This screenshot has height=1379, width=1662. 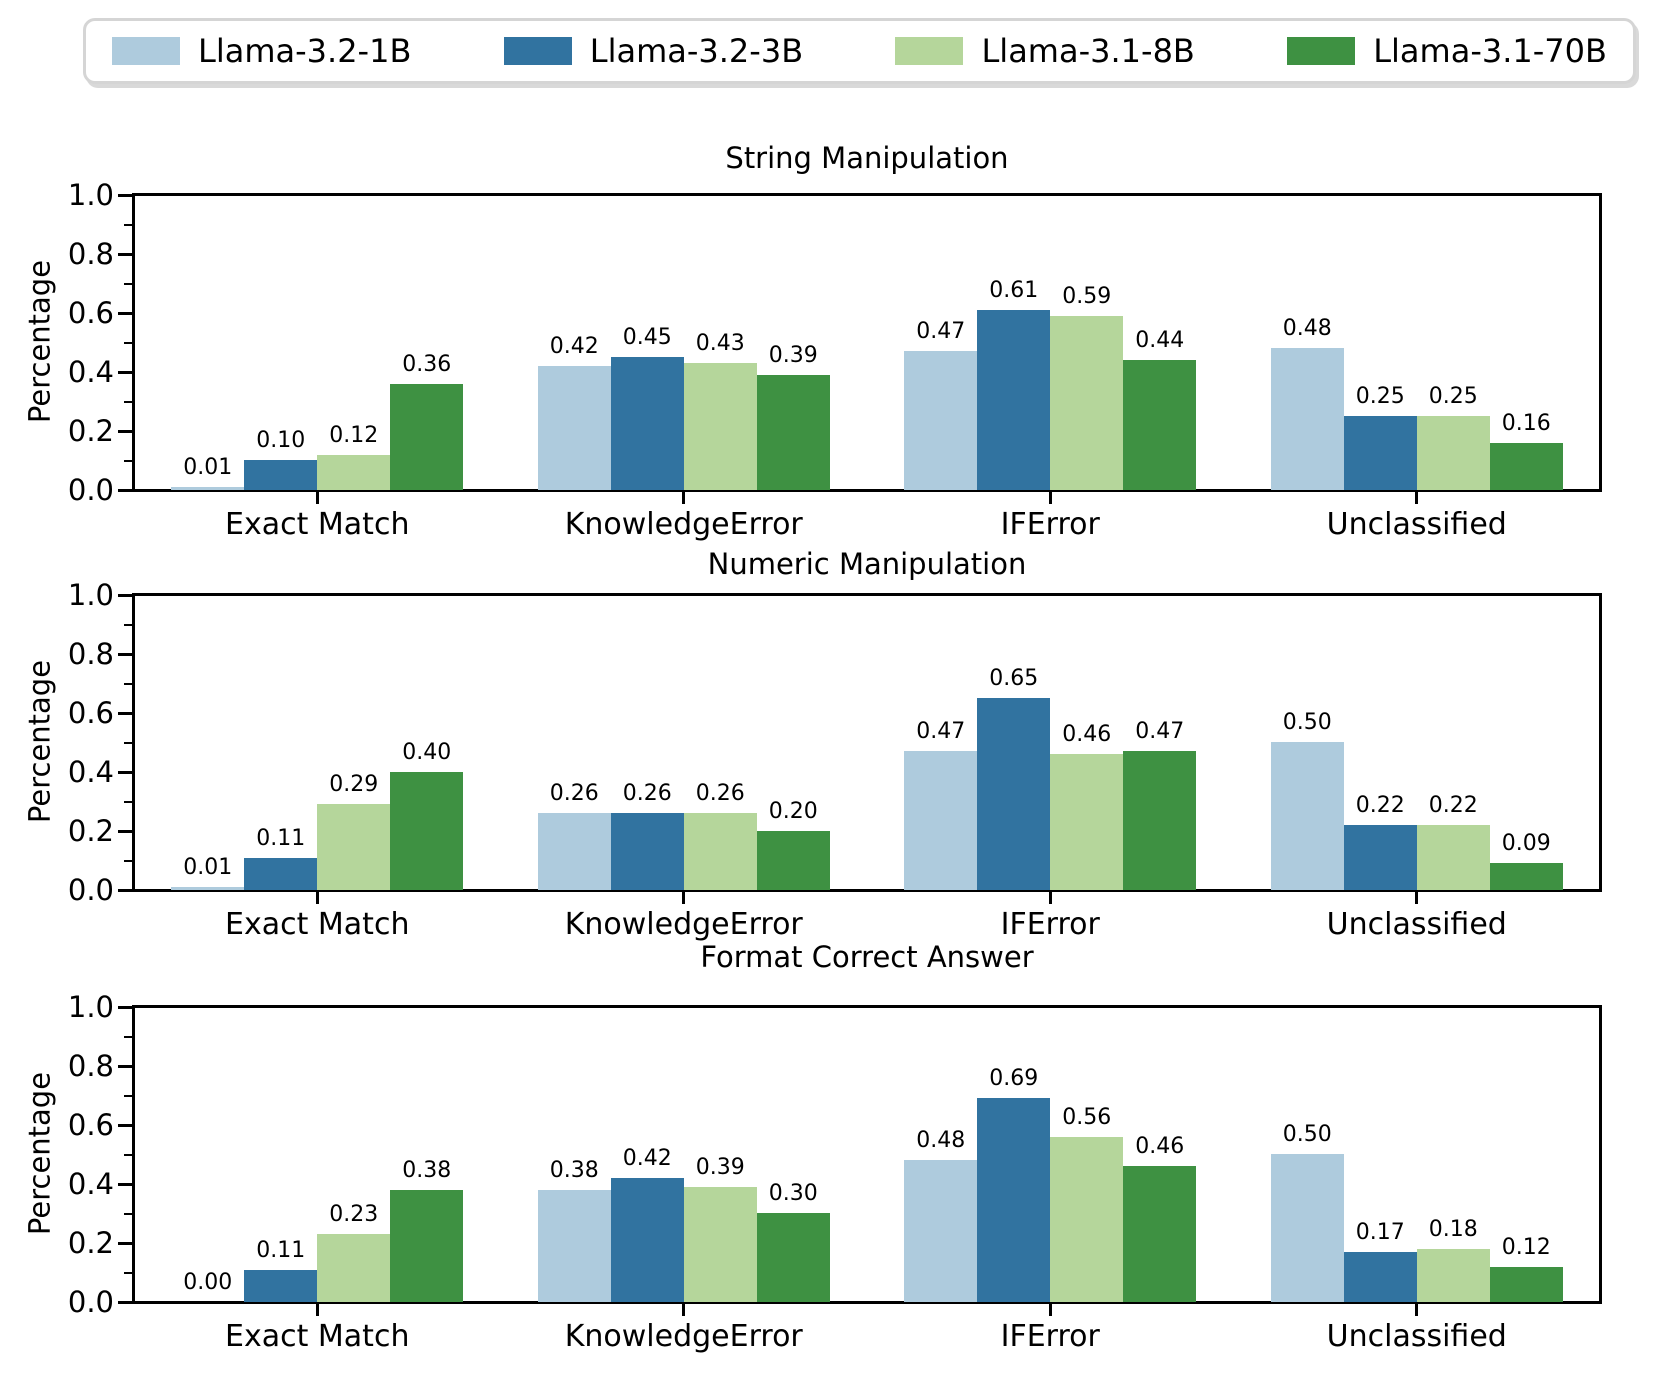 What do you see at coordinates (427, 364) in the screenshot?
I see `bar-value-label: 0.36` at bounding box center [427, 364].